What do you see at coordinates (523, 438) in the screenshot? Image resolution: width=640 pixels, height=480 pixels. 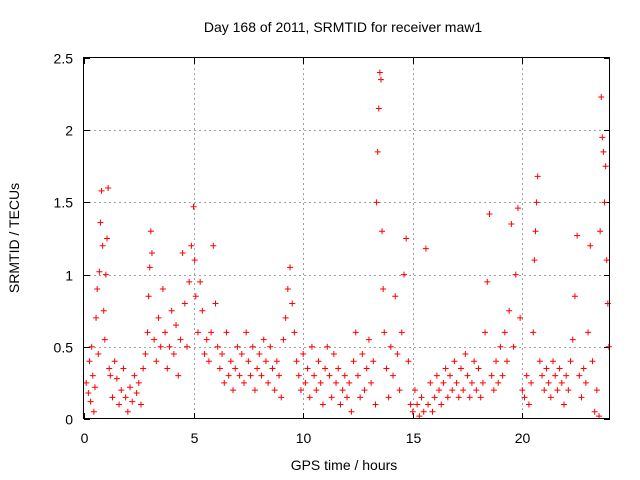 I see `x-tick-label: 20` at bounding box center [523, 438].